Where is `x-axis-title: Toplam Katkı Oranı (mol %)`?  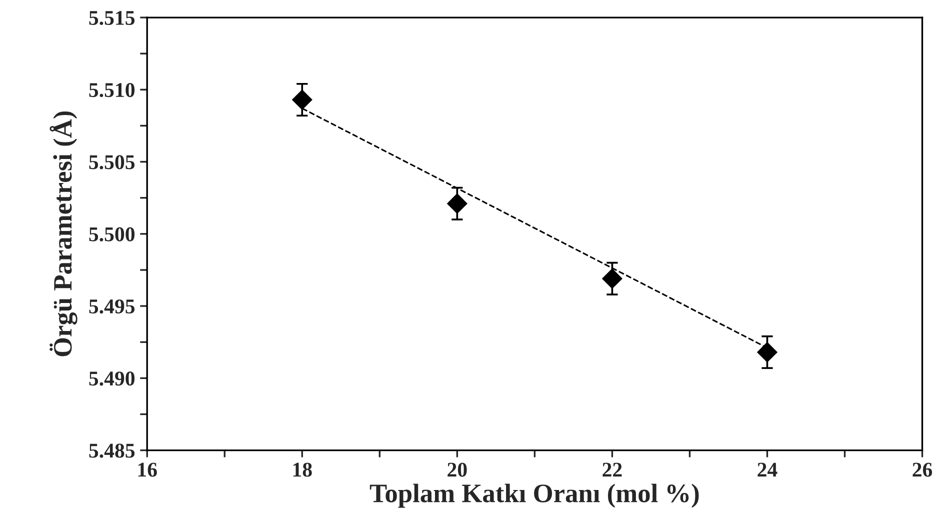
x-axis-title: Toplam Katkı Oranı (mol %) is located at coordinates (534, 496).